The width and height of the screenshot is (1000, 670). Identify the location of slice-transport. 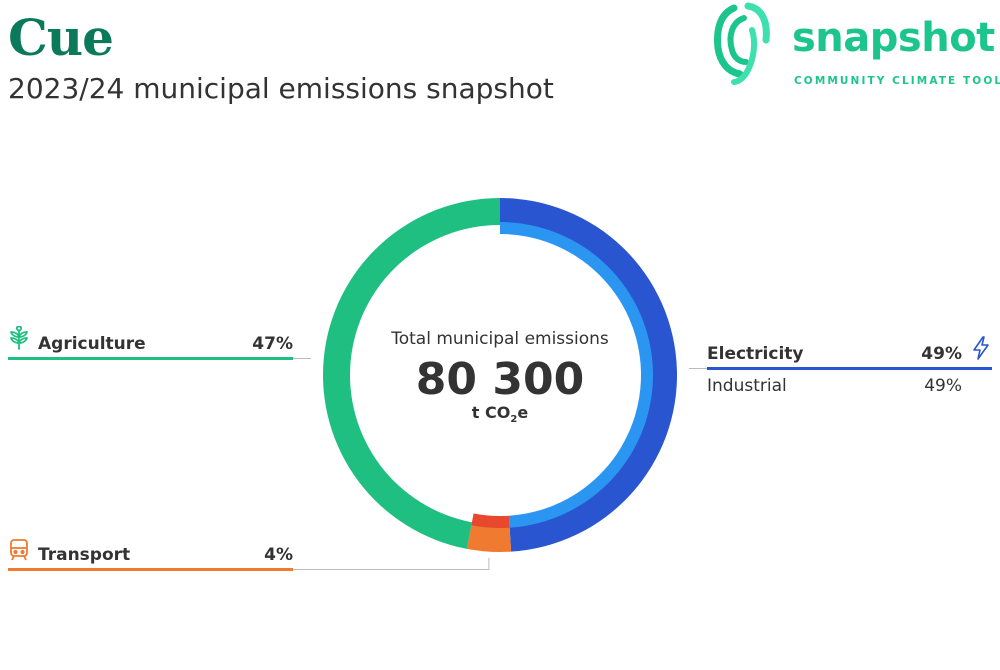
(489, 537).